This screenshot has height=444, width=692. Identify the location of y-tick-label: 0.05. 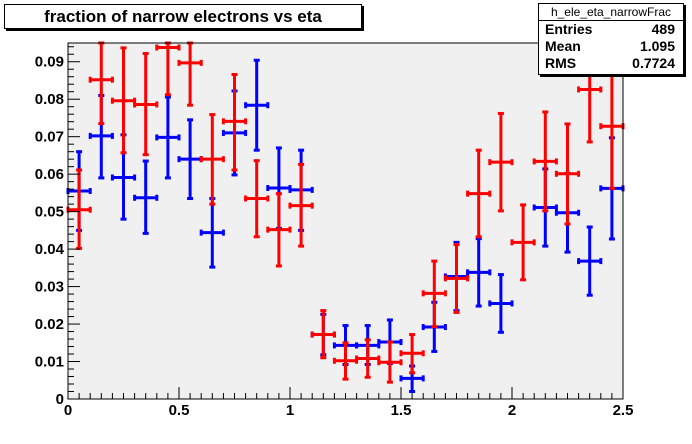
(49, 212).